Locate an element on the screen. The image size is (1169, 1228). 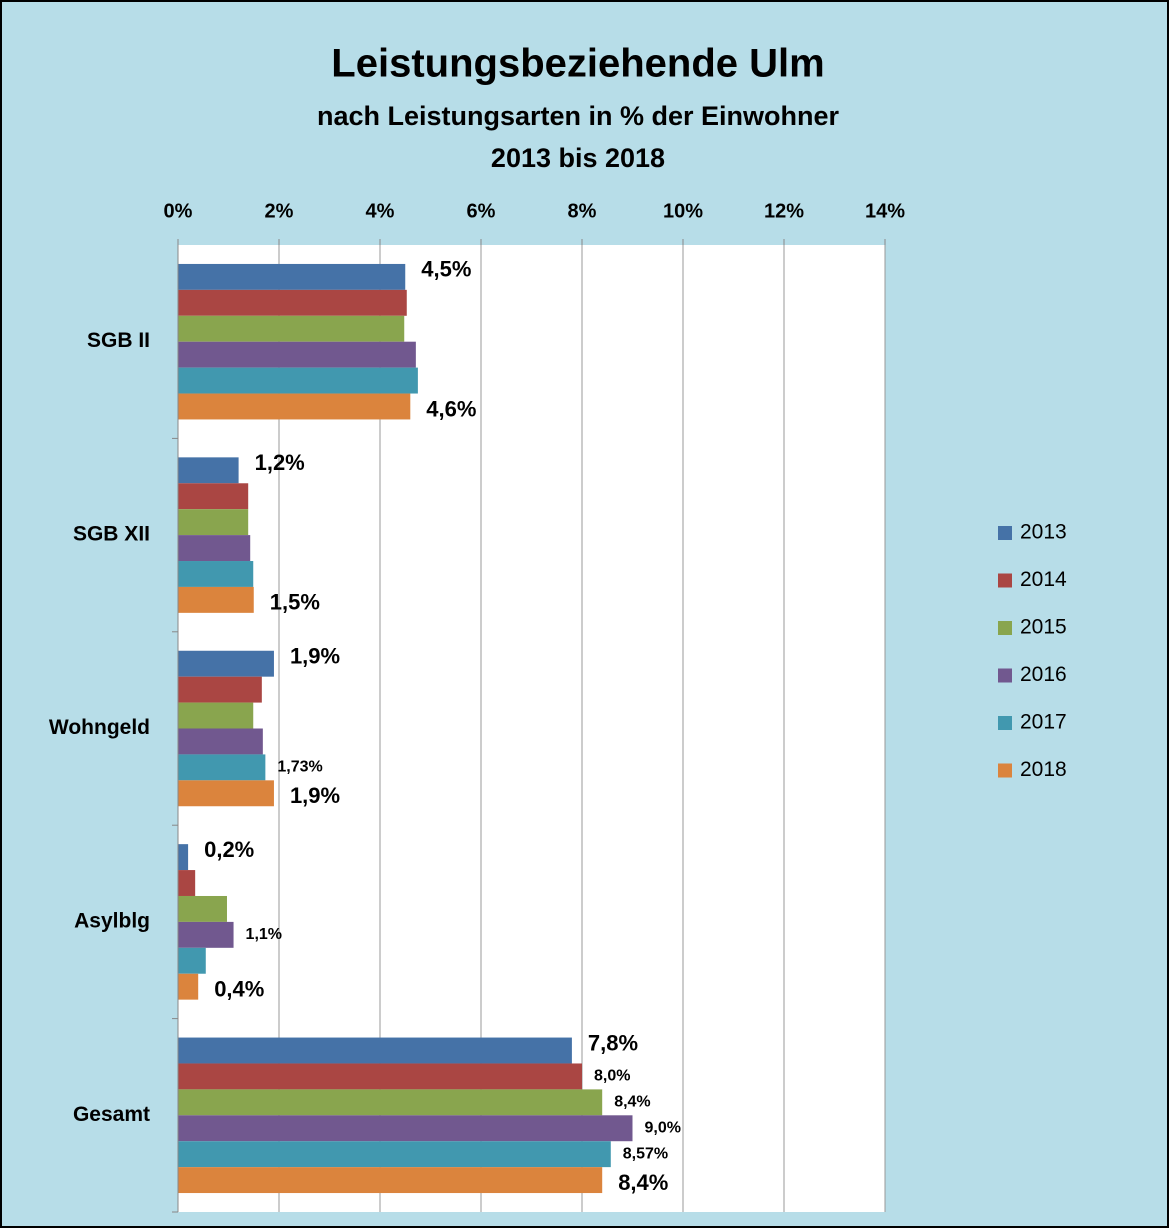
y-tick-label: Gesamt is located at coordinates (111, 1114).